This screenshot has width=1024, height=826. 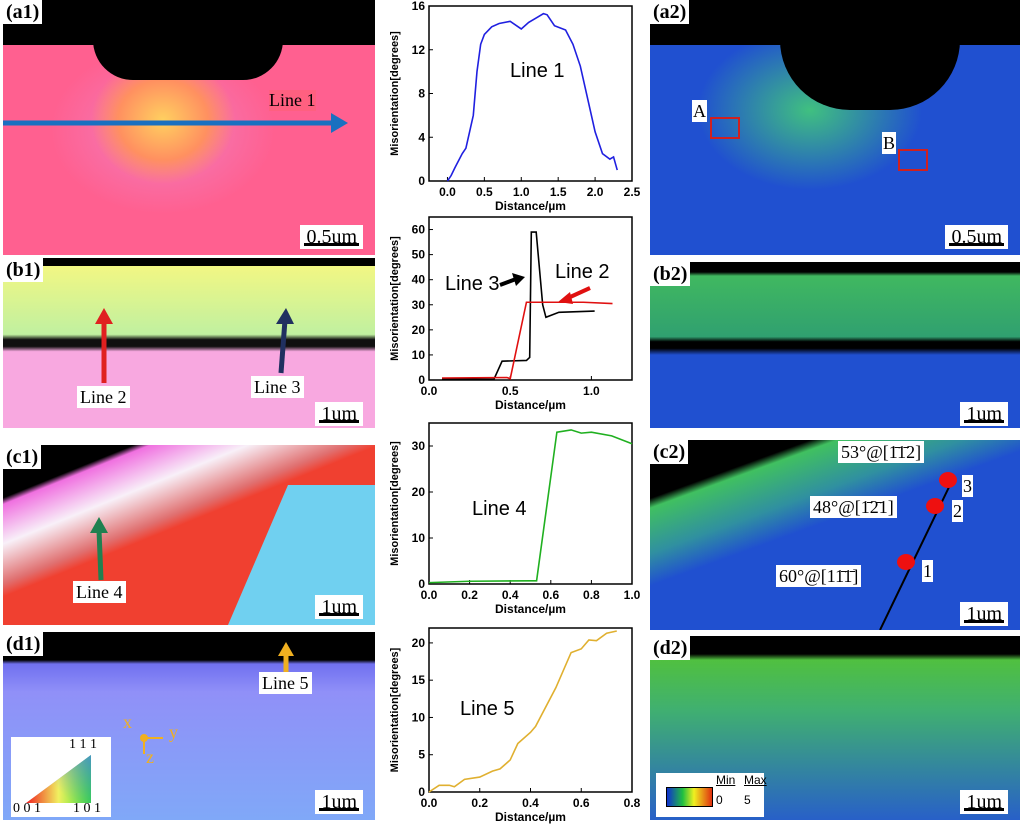 What do you see at coordinates (339, 123) in the screenshot?
I see `line1-arrowhead` at bounding box center [339, 123].